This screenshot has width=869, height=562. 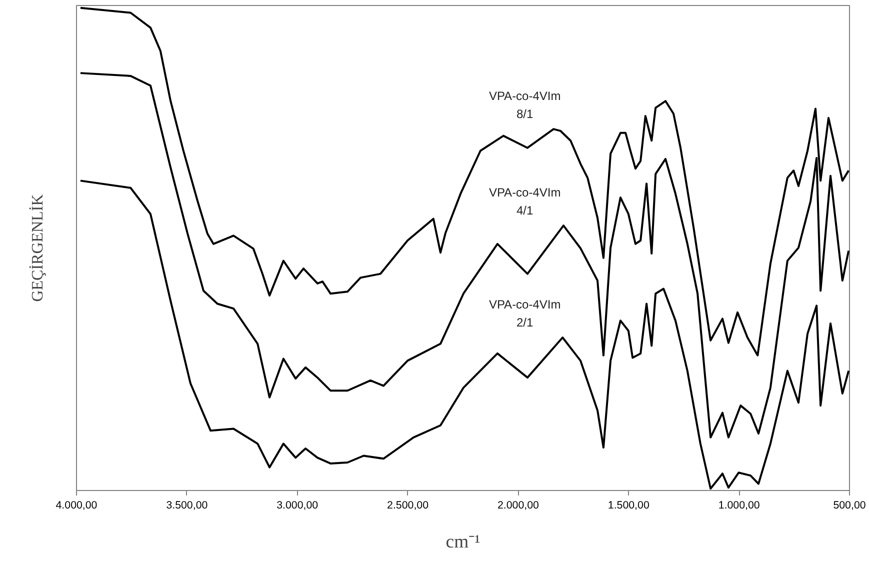 I want to click on x-tick-label: 2.500,00, so click(x=408, y=506).